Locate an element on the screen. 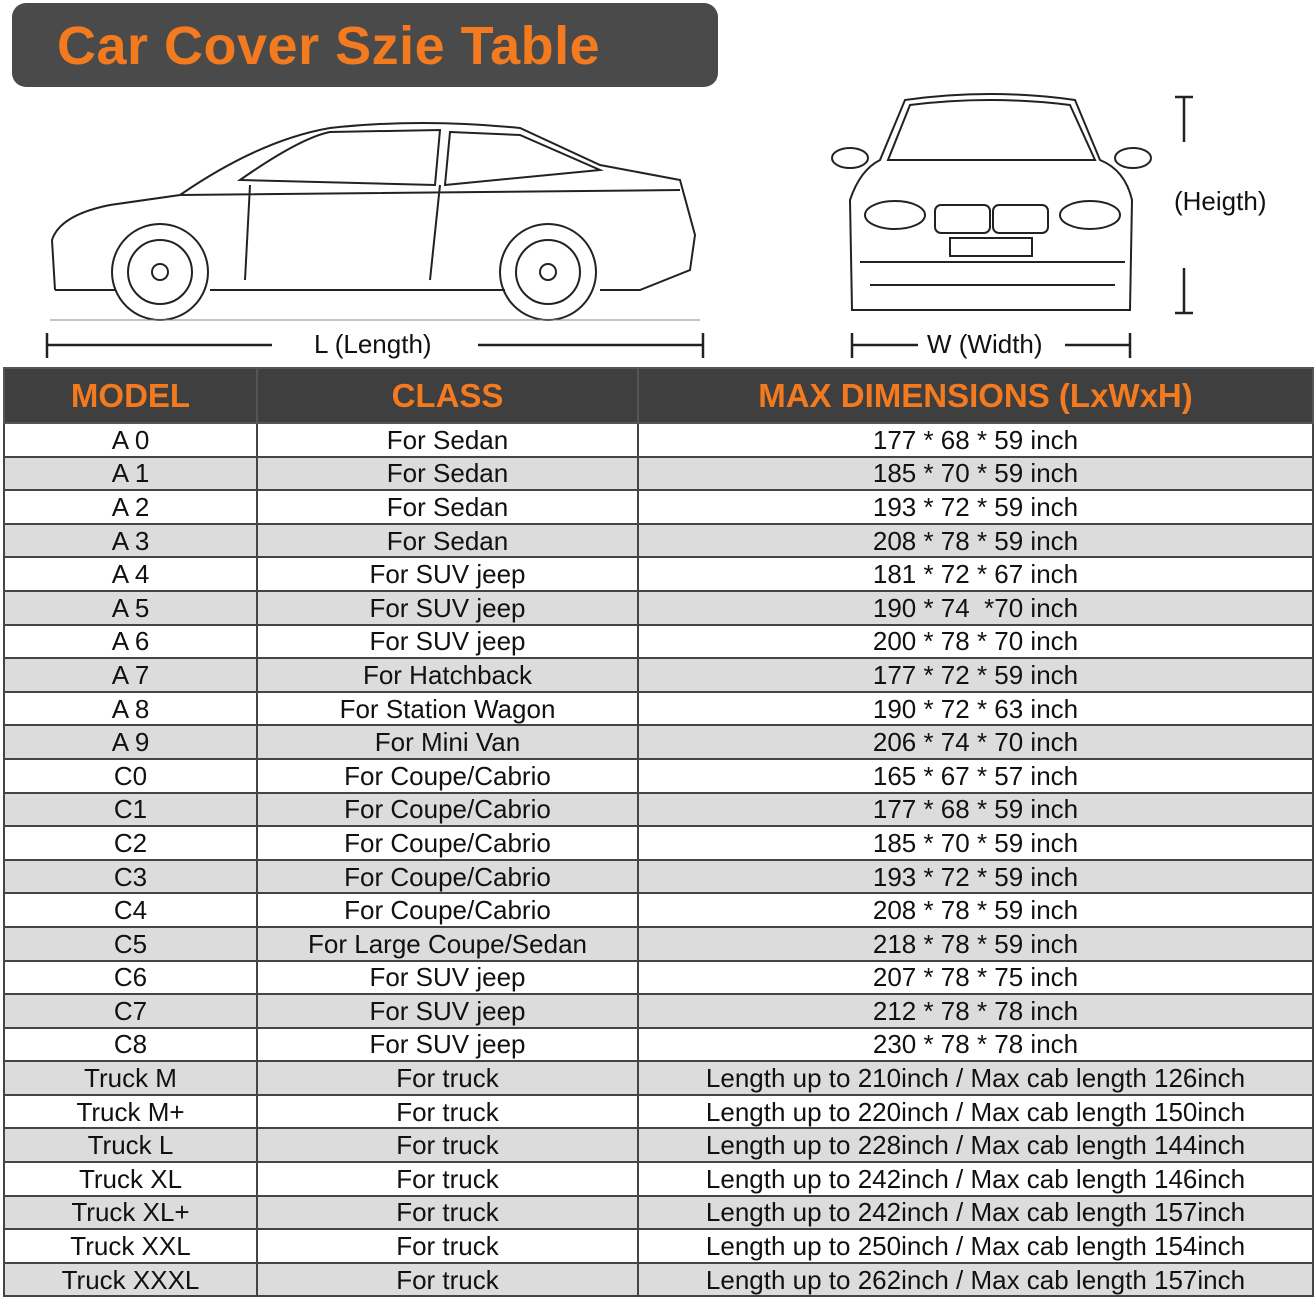  class-cell: For Station Wagon is located at coordinates (447, 708).